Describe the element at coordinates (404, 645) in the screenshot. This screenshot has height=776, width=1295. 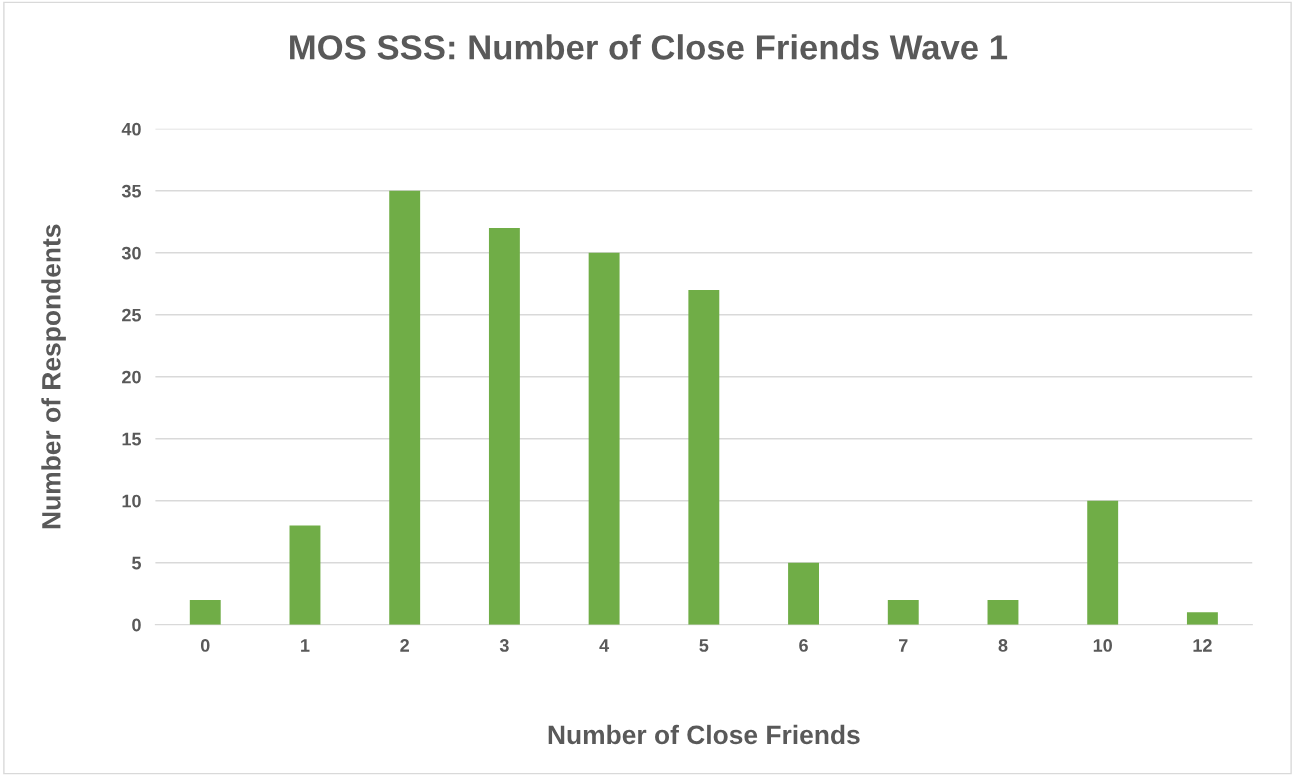
I see `x-tick-label: 2` at that location.